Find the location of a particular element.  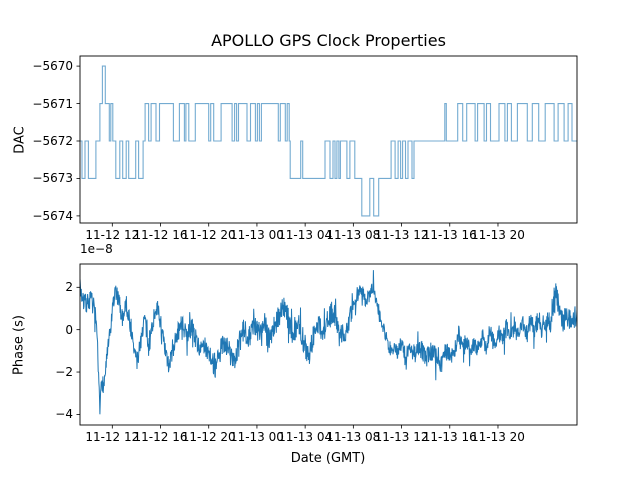

y-tick-label: −5672 is located at coordinates (52, 140).